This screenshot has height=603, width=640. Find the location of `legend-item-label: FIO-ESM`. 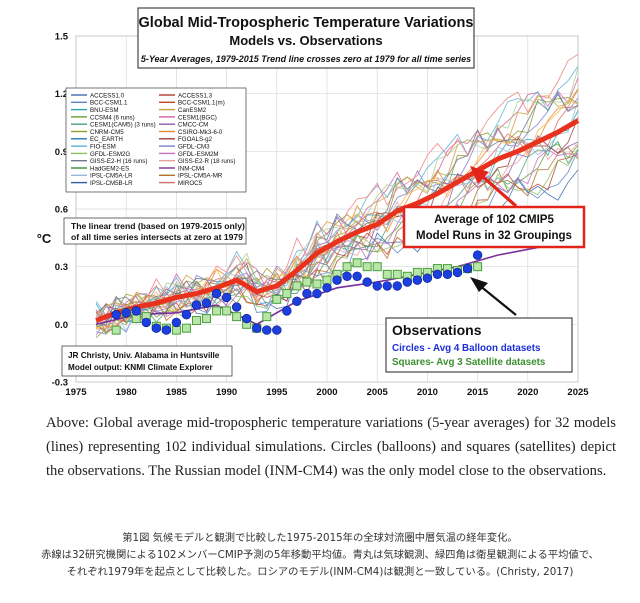

legend-item-label: FIO-ESM is located at coordinates (103, 147).